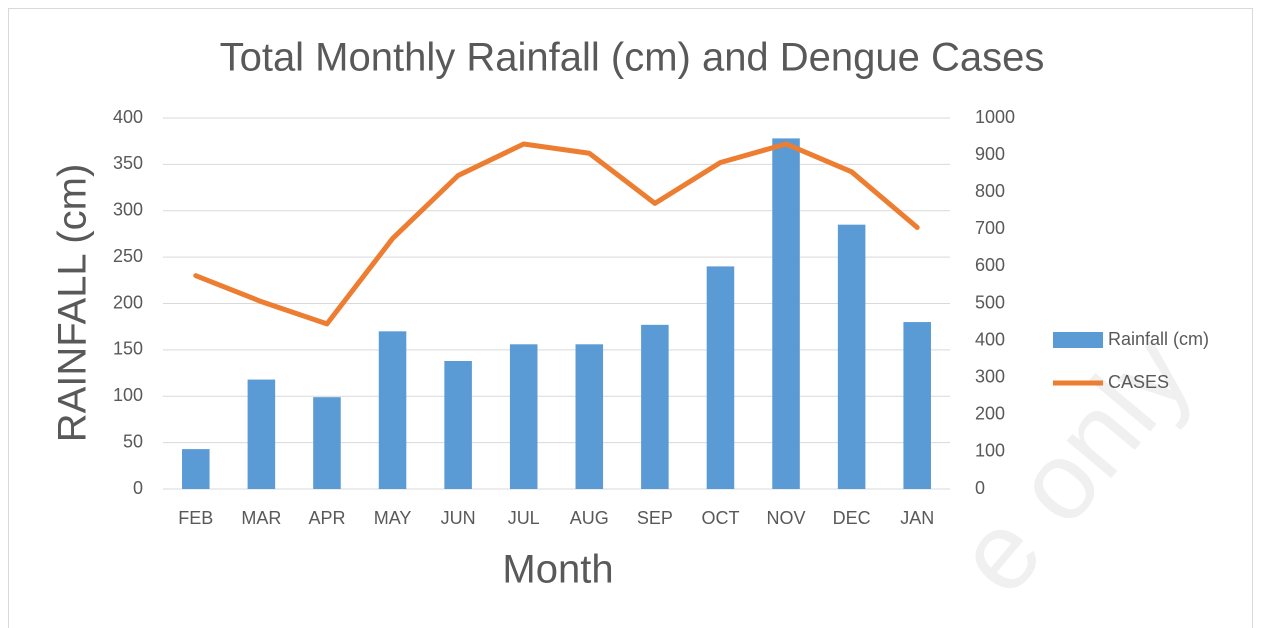 The image size is (1261, 628). I want to click on y2-tick-label: 300, so click(990, 376).